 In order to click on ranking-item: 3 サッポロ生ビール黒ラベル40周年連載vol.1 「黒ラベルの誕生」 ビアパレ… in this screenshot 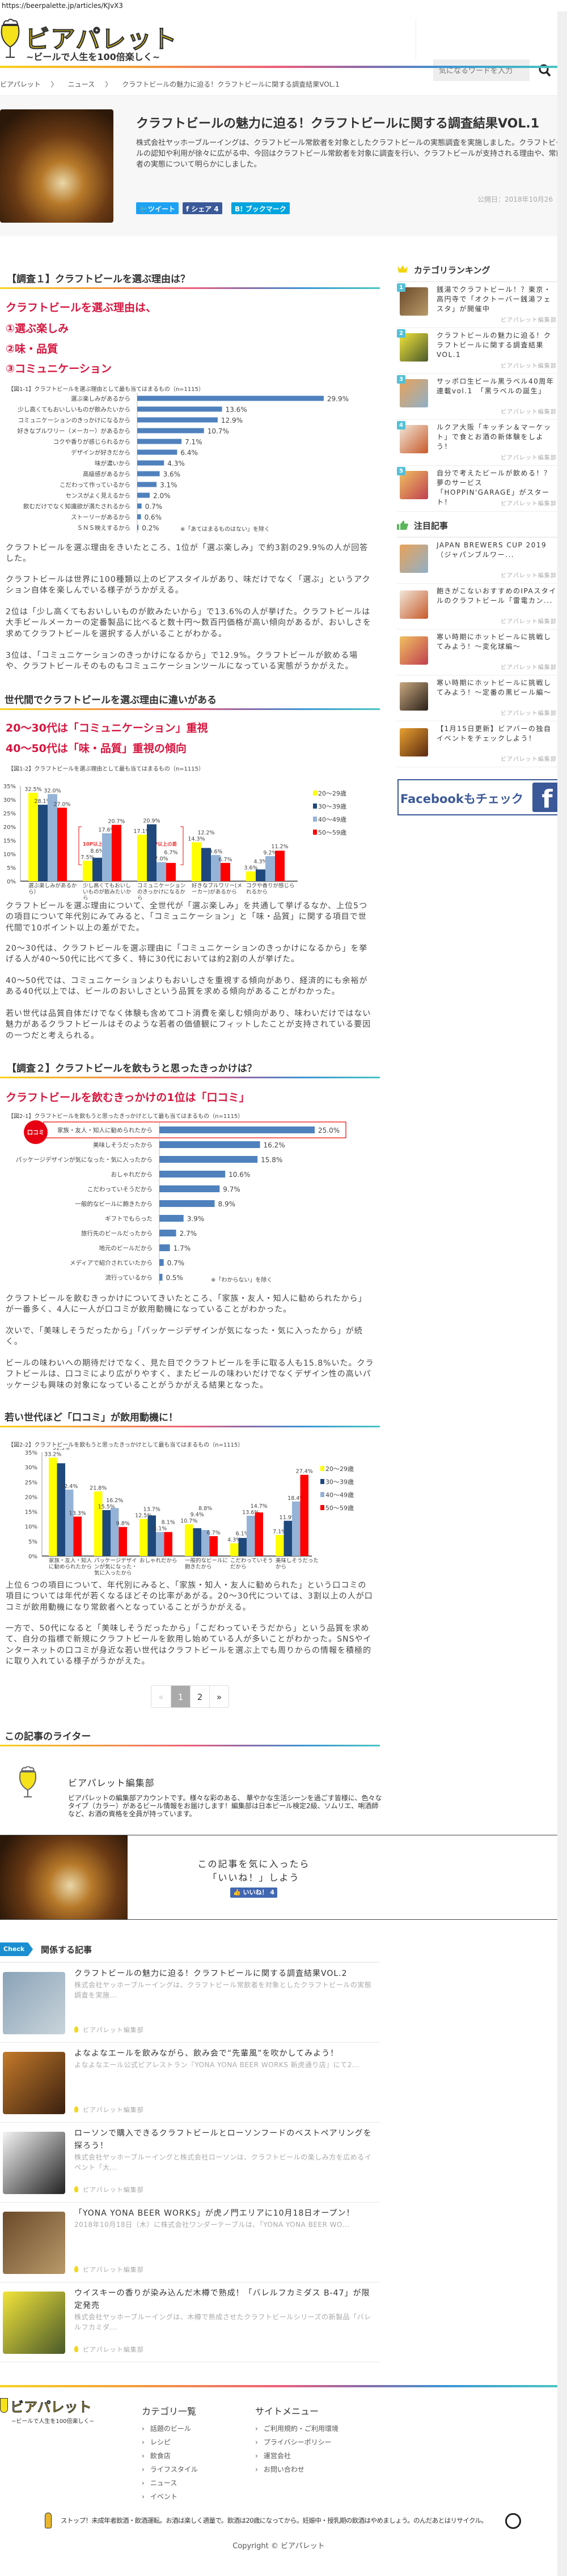, I will do `click(477, 397)`.